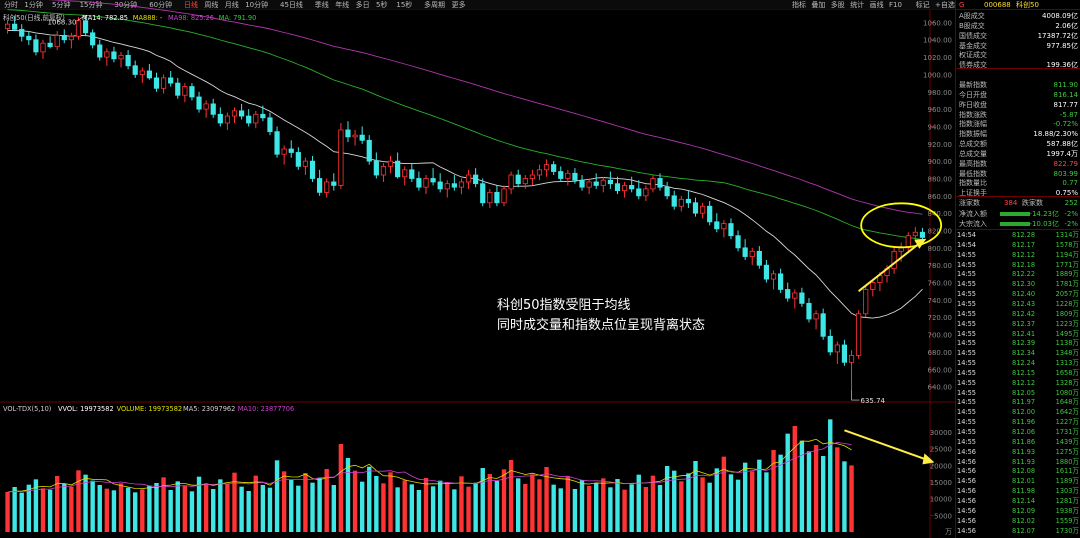 Image resolution: width=1080 pixels, height=538 pixels. Describe the element at coordinates (191, 5) in the screenshot. I see `toolbar-item: 日线` at that location.